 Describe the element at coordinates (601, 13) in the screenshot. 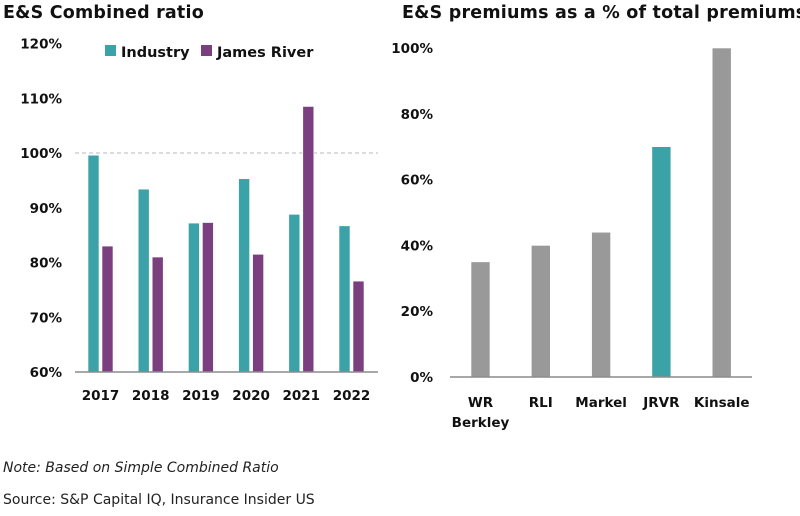

I see `right-chart-title: E&S premiums as a % of total premiums` at that location.